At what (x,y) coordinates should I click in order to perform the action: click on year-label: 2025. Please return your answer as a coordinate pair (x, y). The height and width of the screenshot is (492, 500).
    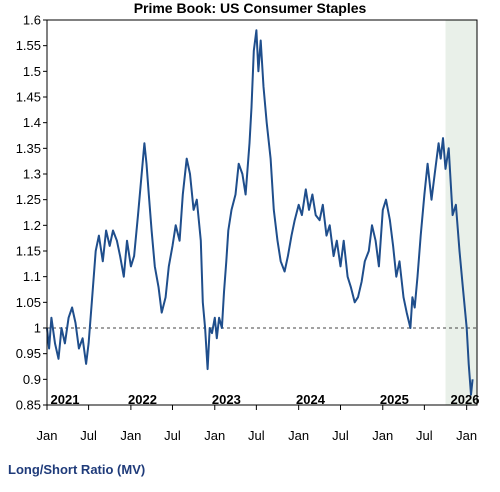
    Looking at the image, I should click on (394, 399).